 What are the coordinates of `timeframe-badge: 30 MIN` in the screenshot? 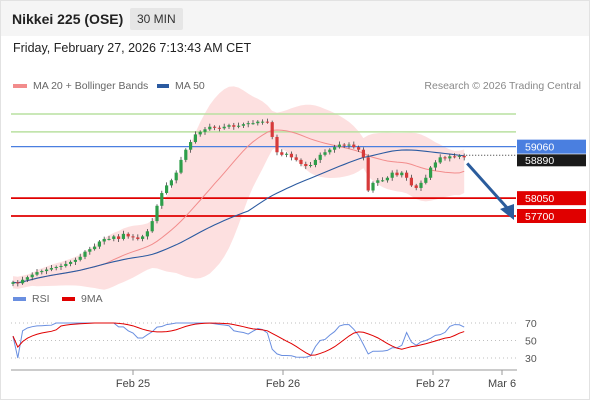 It's located at (156, 19).